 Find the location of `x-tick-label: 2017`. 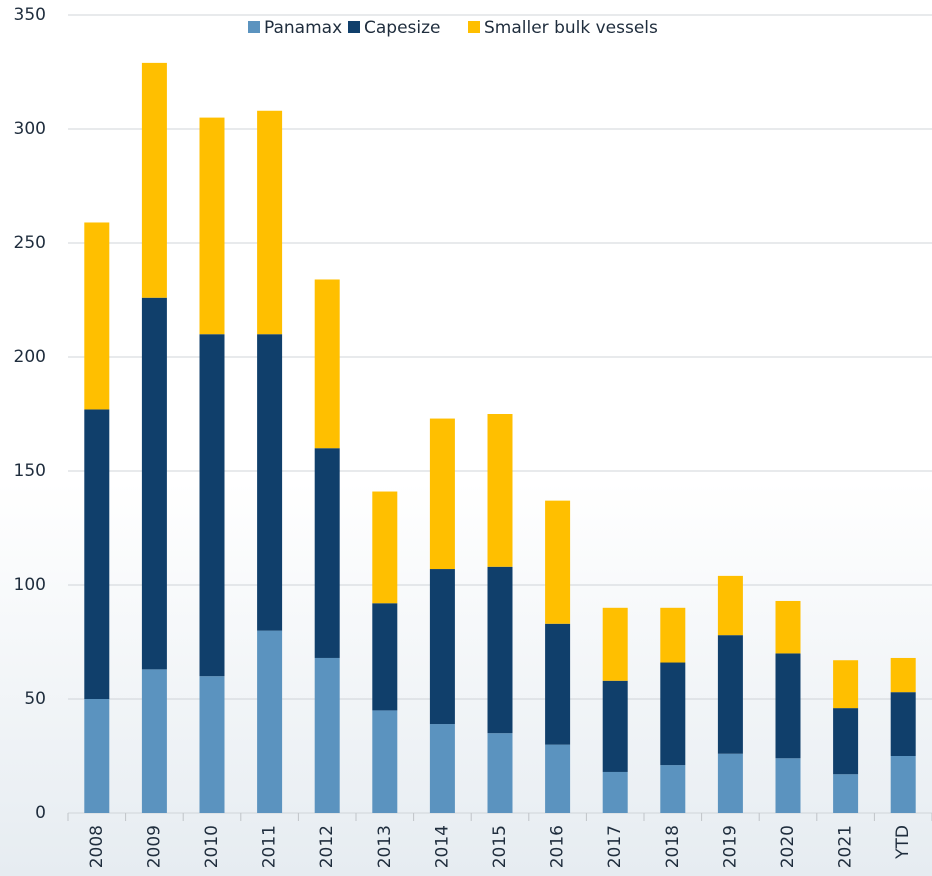

x-tick-label: 2017 is located at coordinates (615, 846).